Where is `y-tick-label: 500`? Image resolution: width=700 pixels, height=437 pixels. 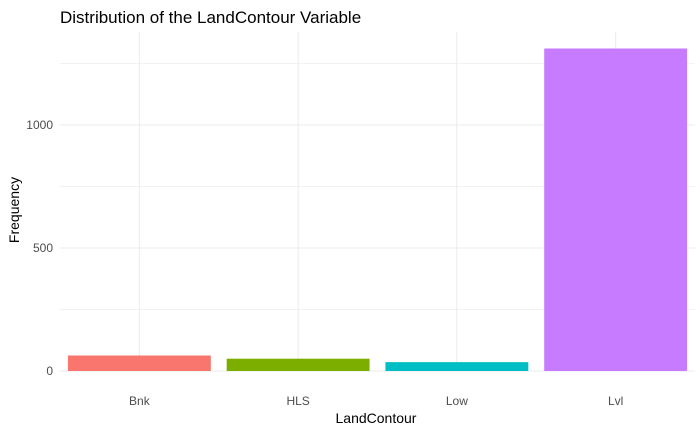 y-tick-label: 500 is located at coordinates (43, 248).